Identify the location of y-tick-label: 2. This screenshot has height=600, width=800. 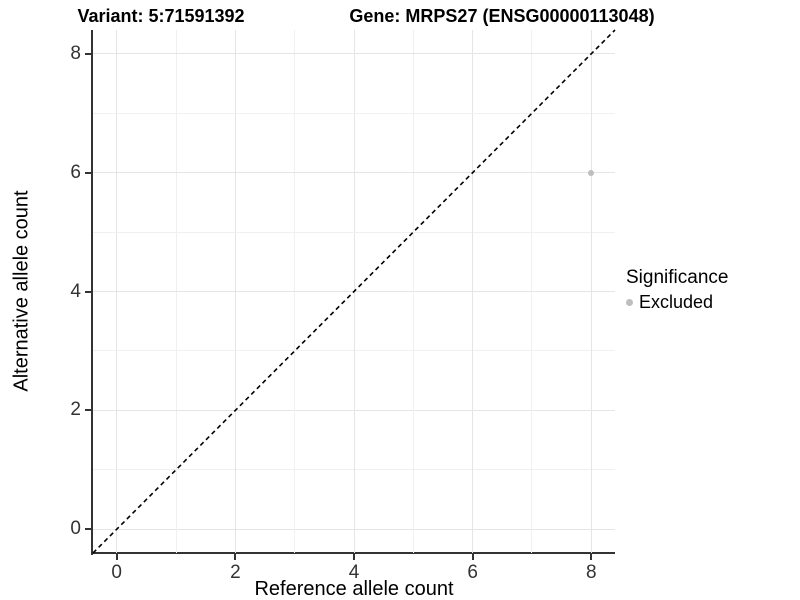
(75, 410).